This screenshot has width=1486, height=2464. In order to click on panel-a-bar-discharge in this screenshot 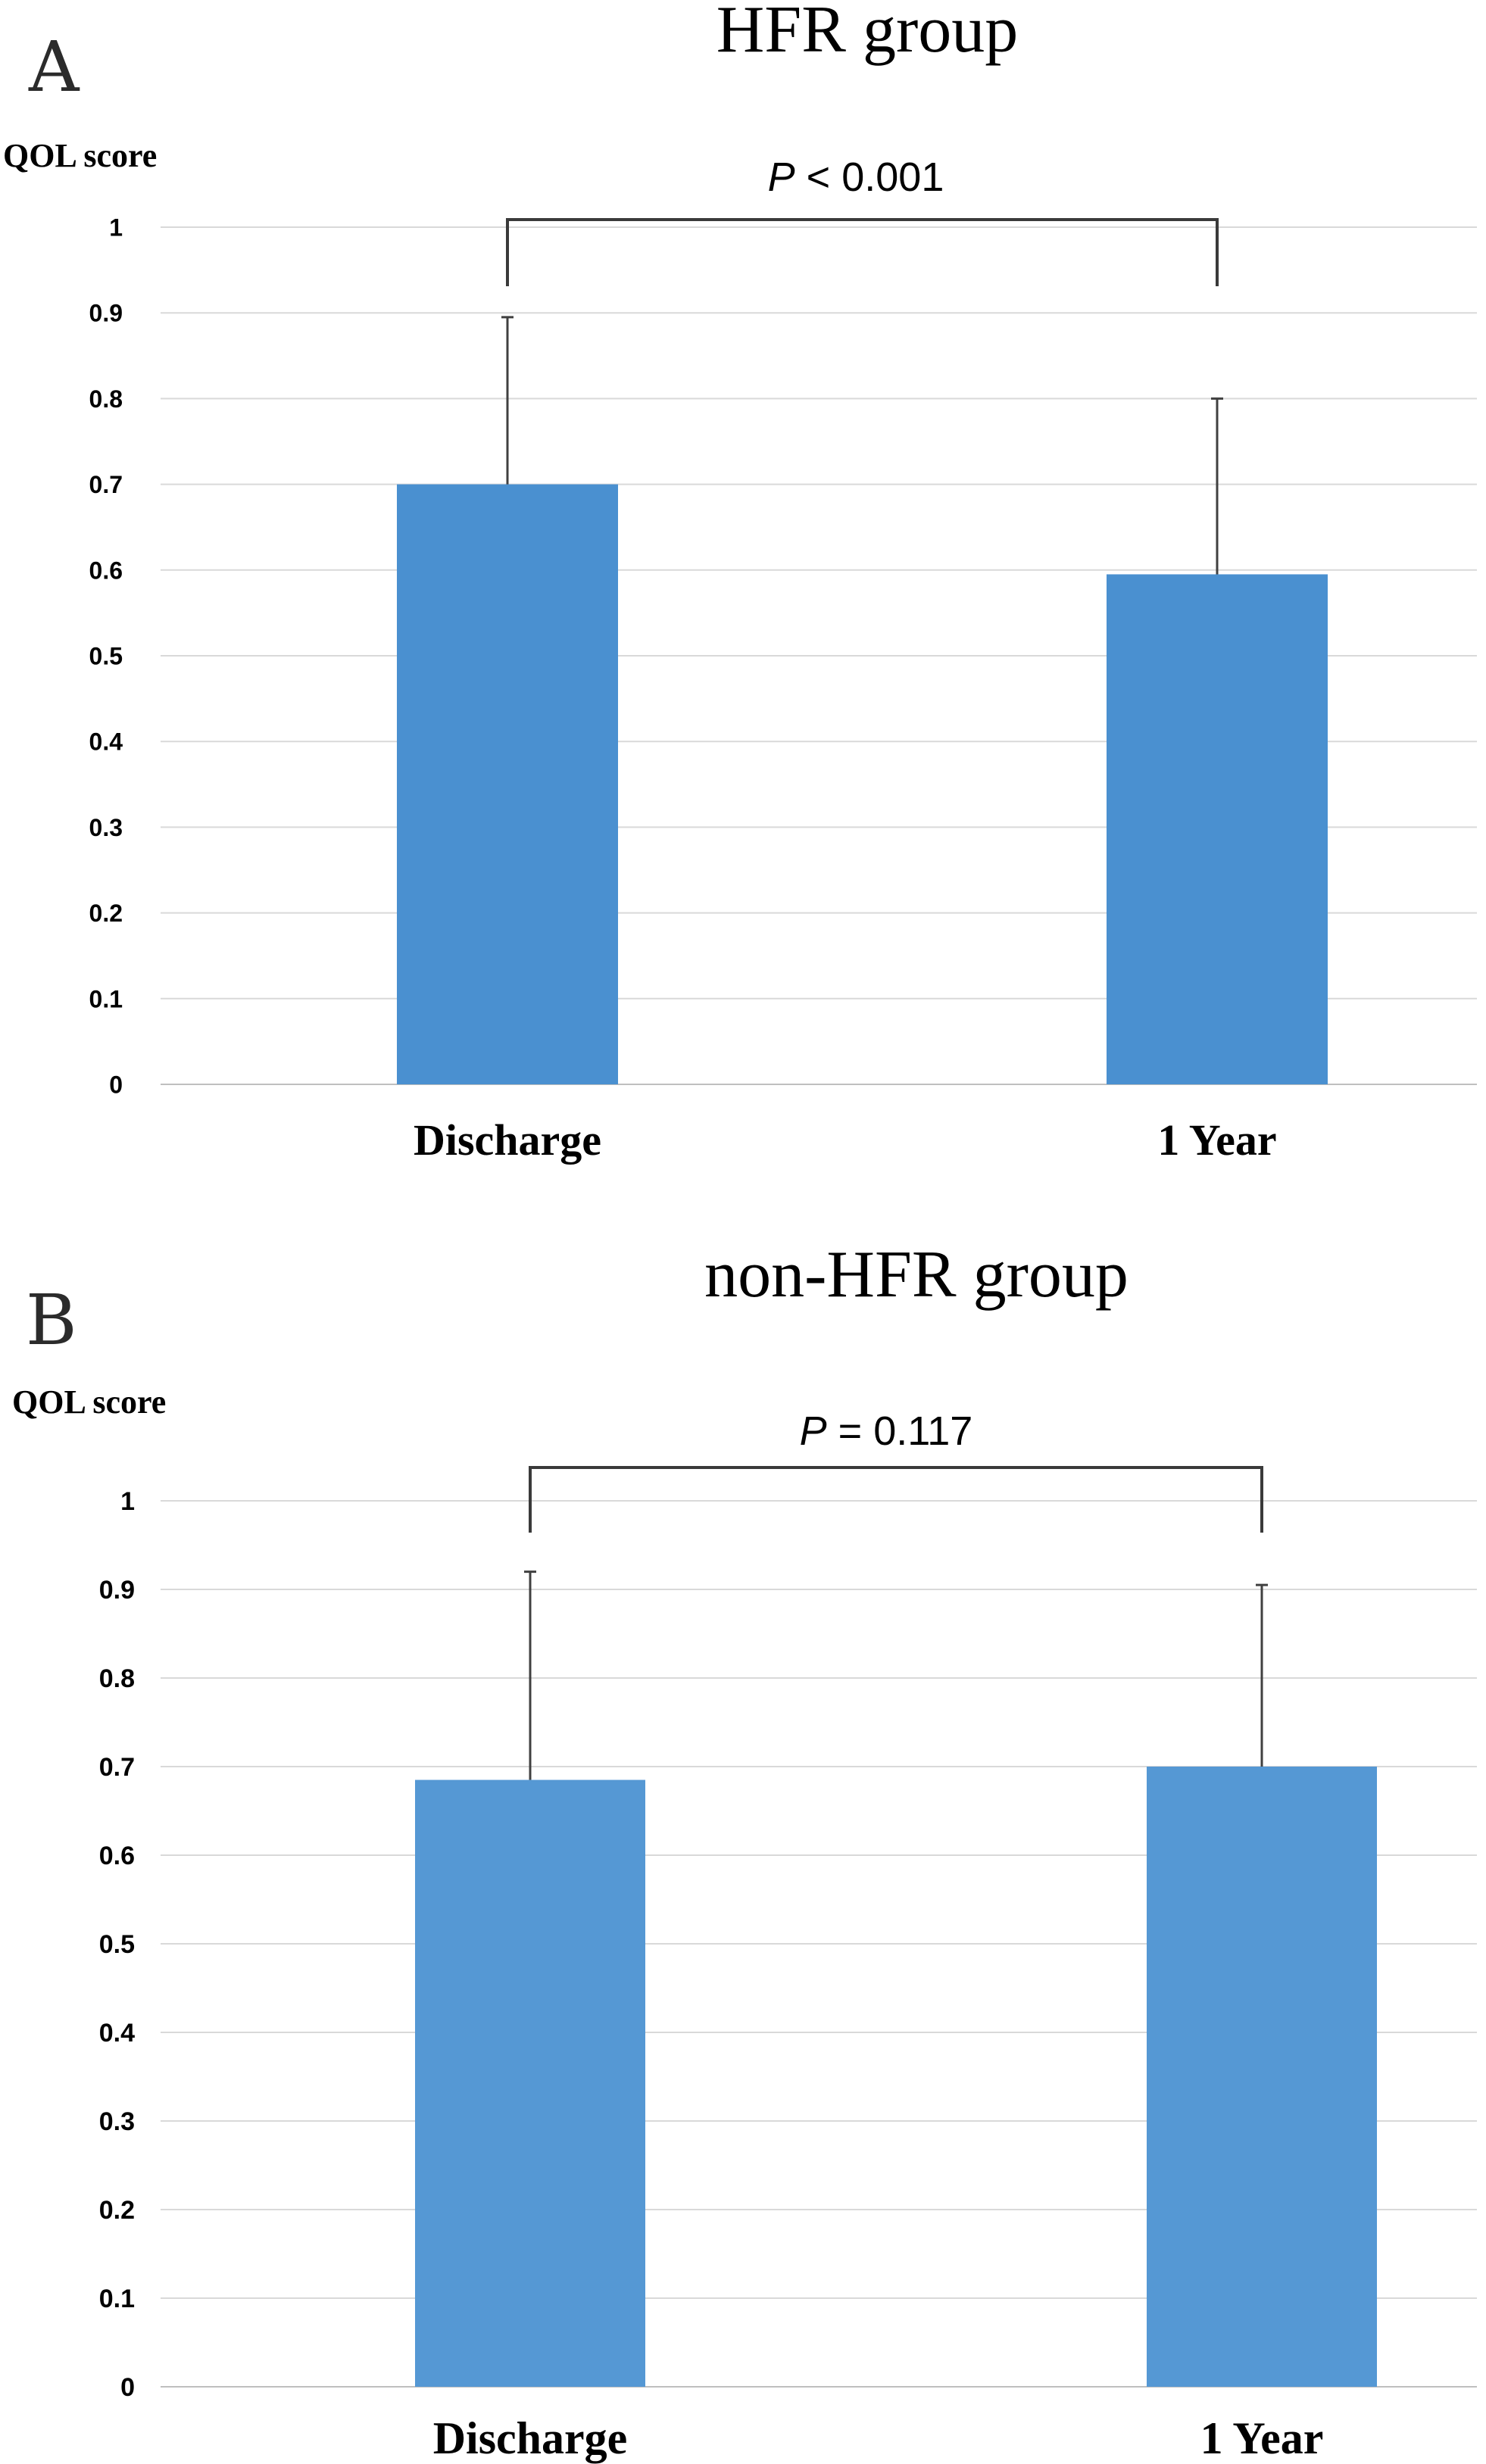, I will do `click(508, 784)`.